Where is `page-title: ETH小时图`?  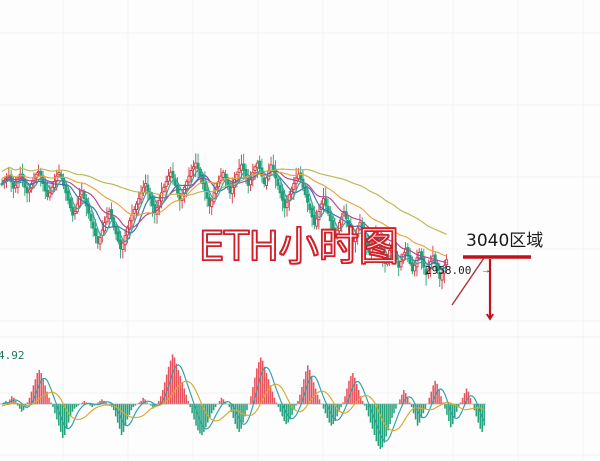
page-title: ETH小时图 is located at coordinates (298, 247).